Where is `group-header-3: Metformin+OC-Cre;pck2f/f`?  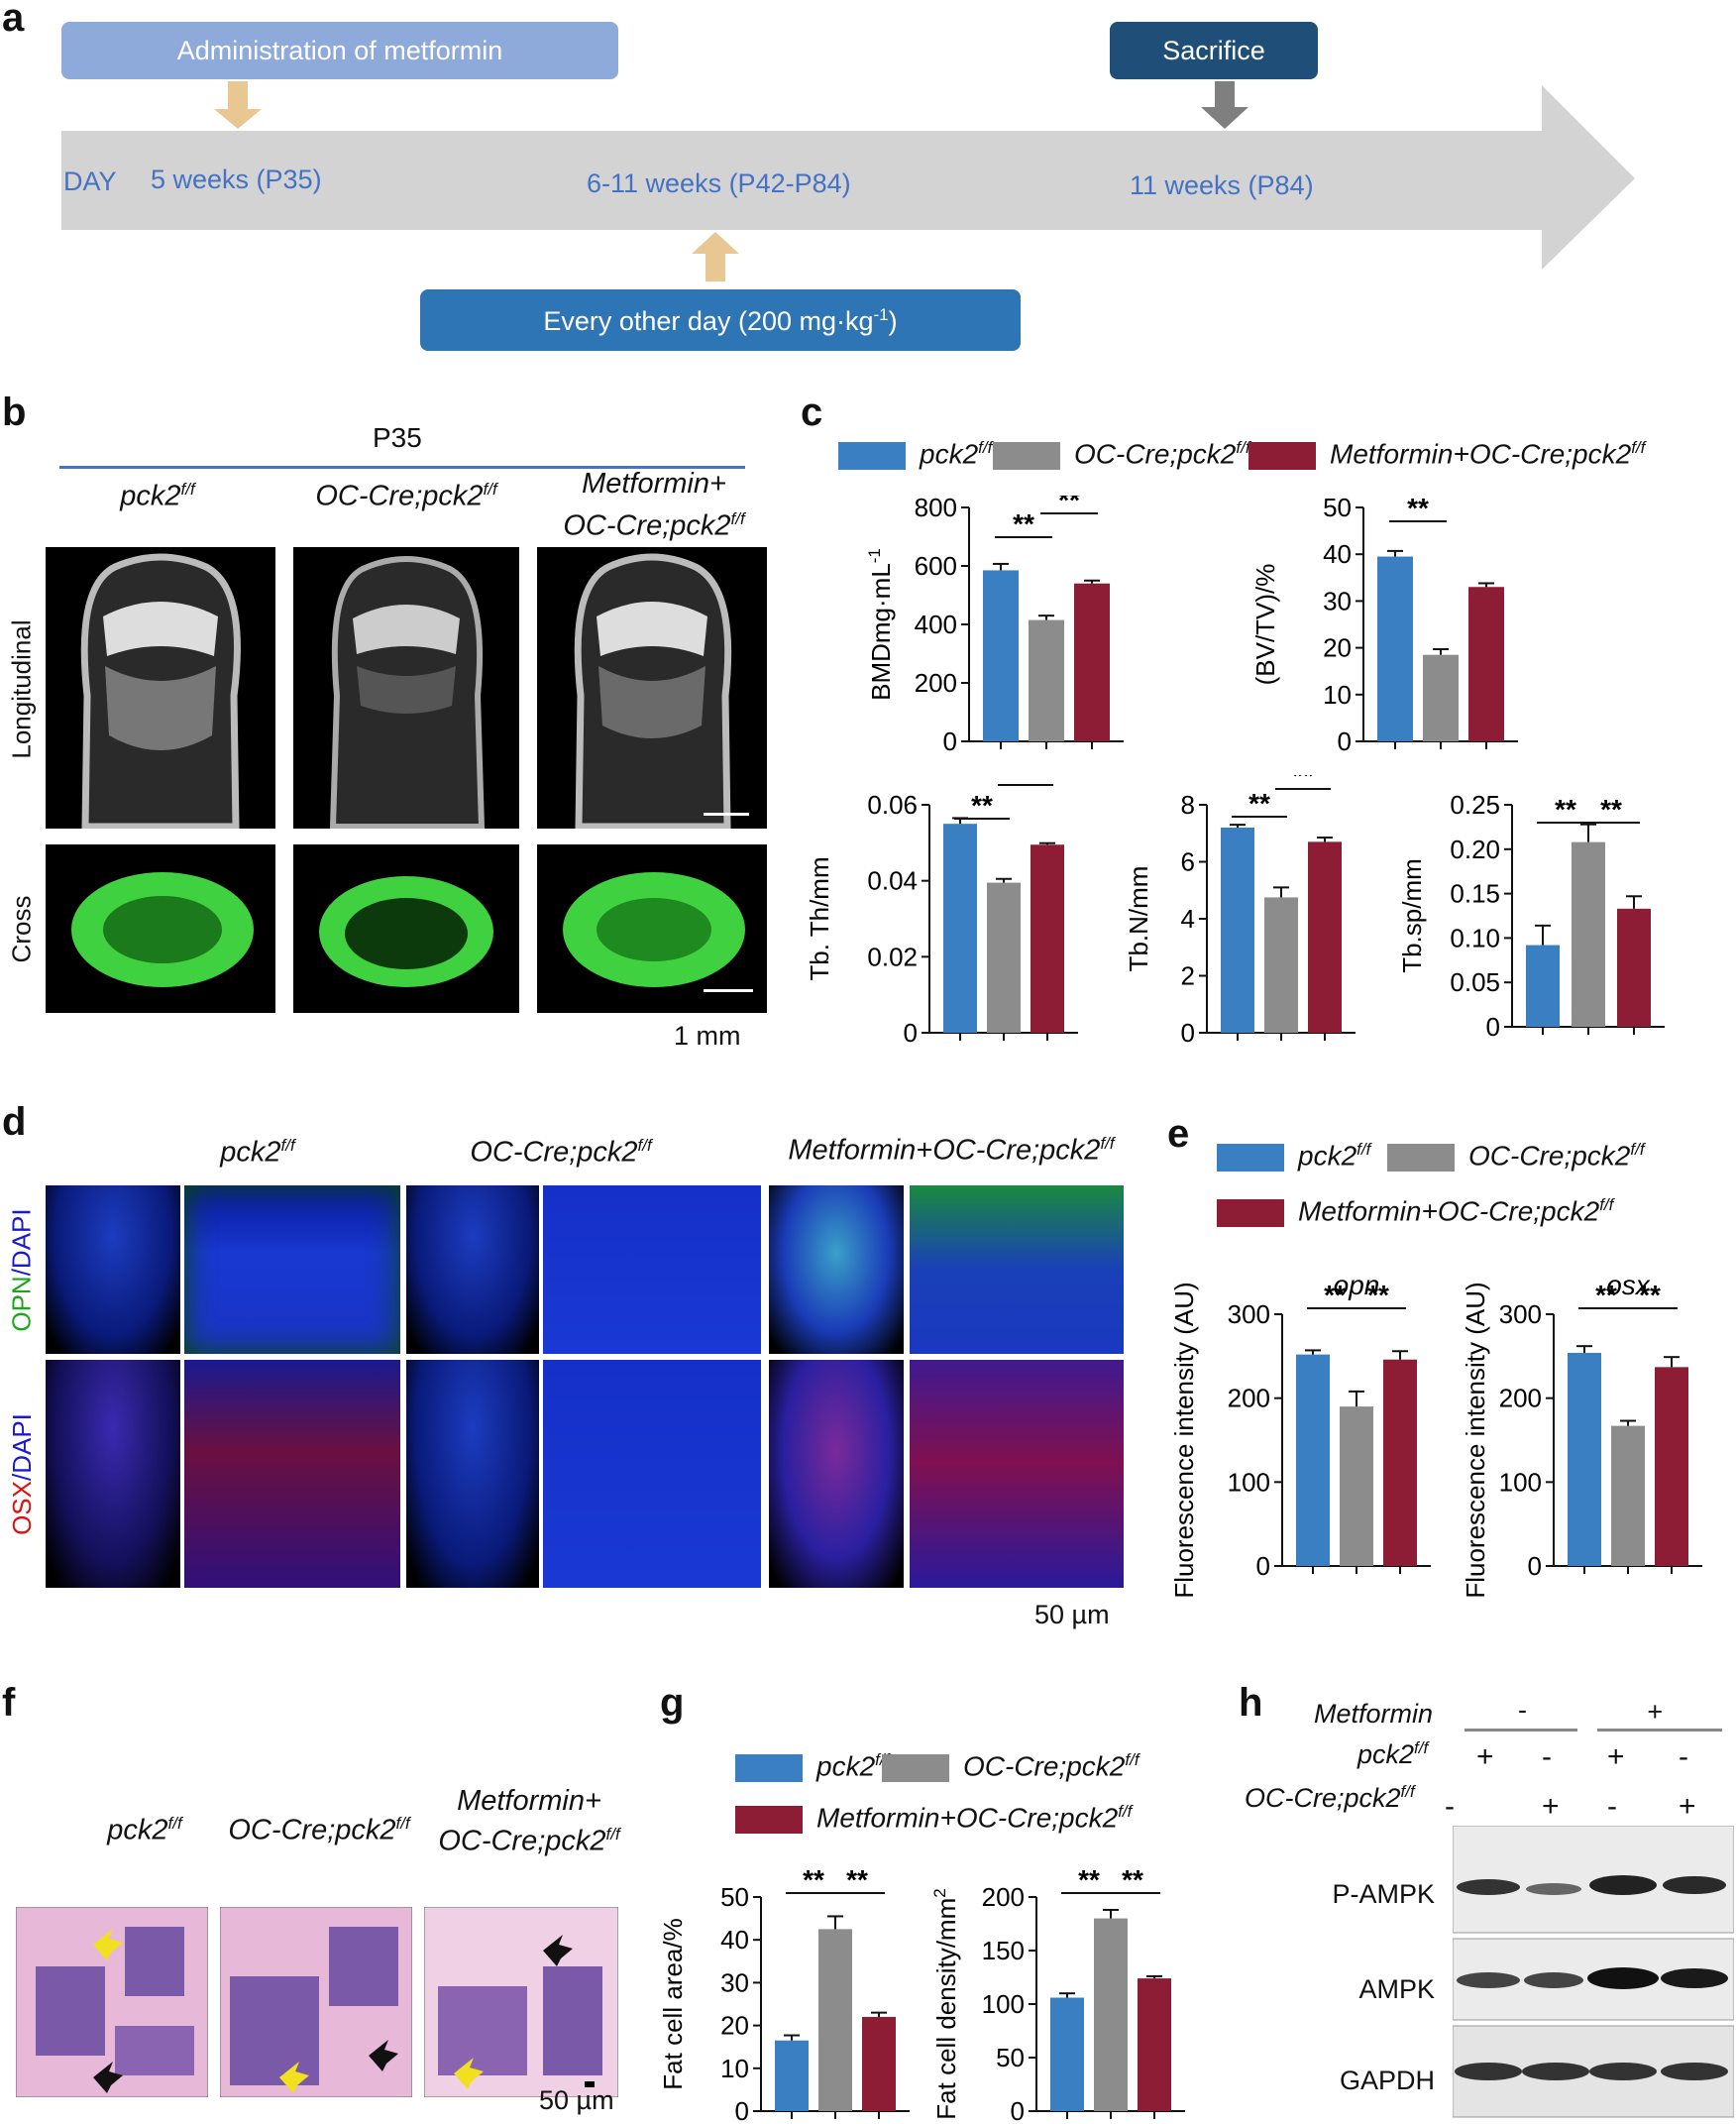
group-header-3: Metformin+OC-Cre;pck2f/f is located at coordinates (529, 1821).